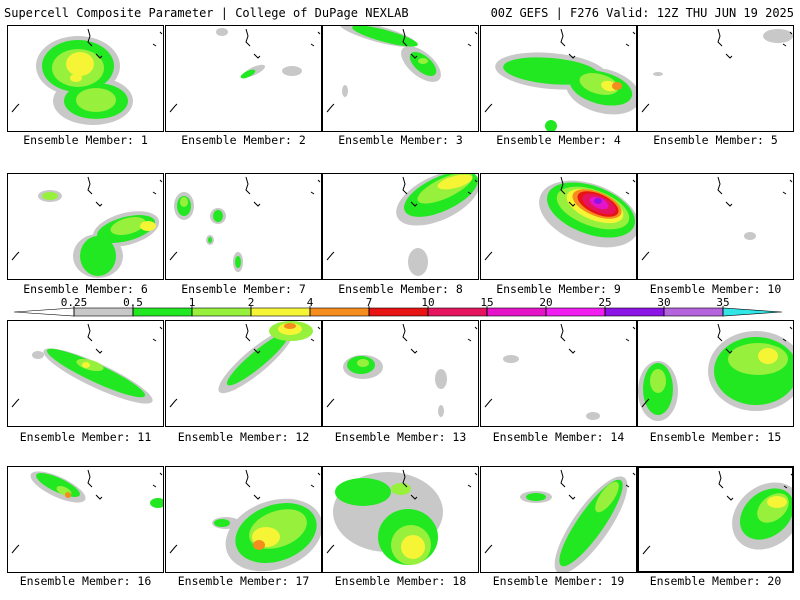  I want to click on panel-label: Ensemble Member: 8, so click(400, 289).